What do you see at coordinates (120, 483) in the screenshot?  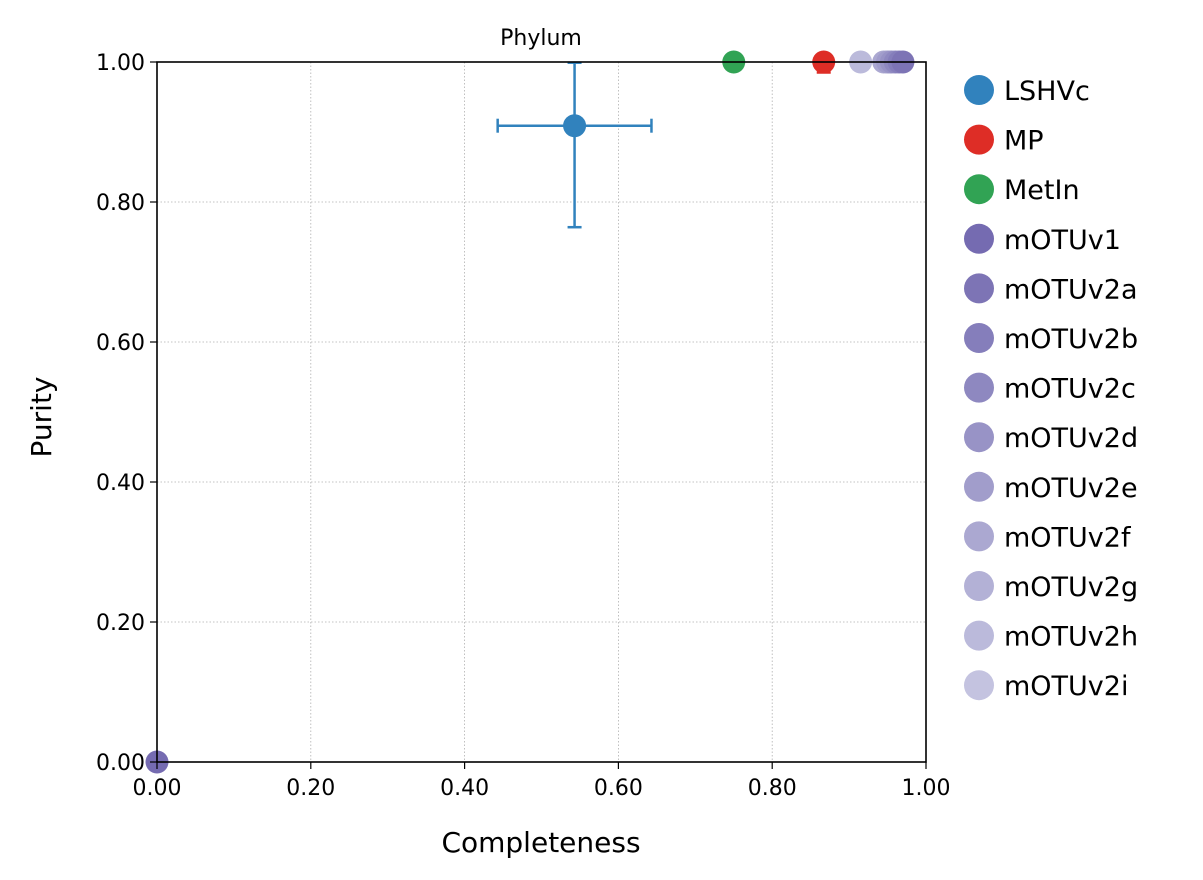 I see `y-tick-label: 0.40` at bounding box center [120, 483].